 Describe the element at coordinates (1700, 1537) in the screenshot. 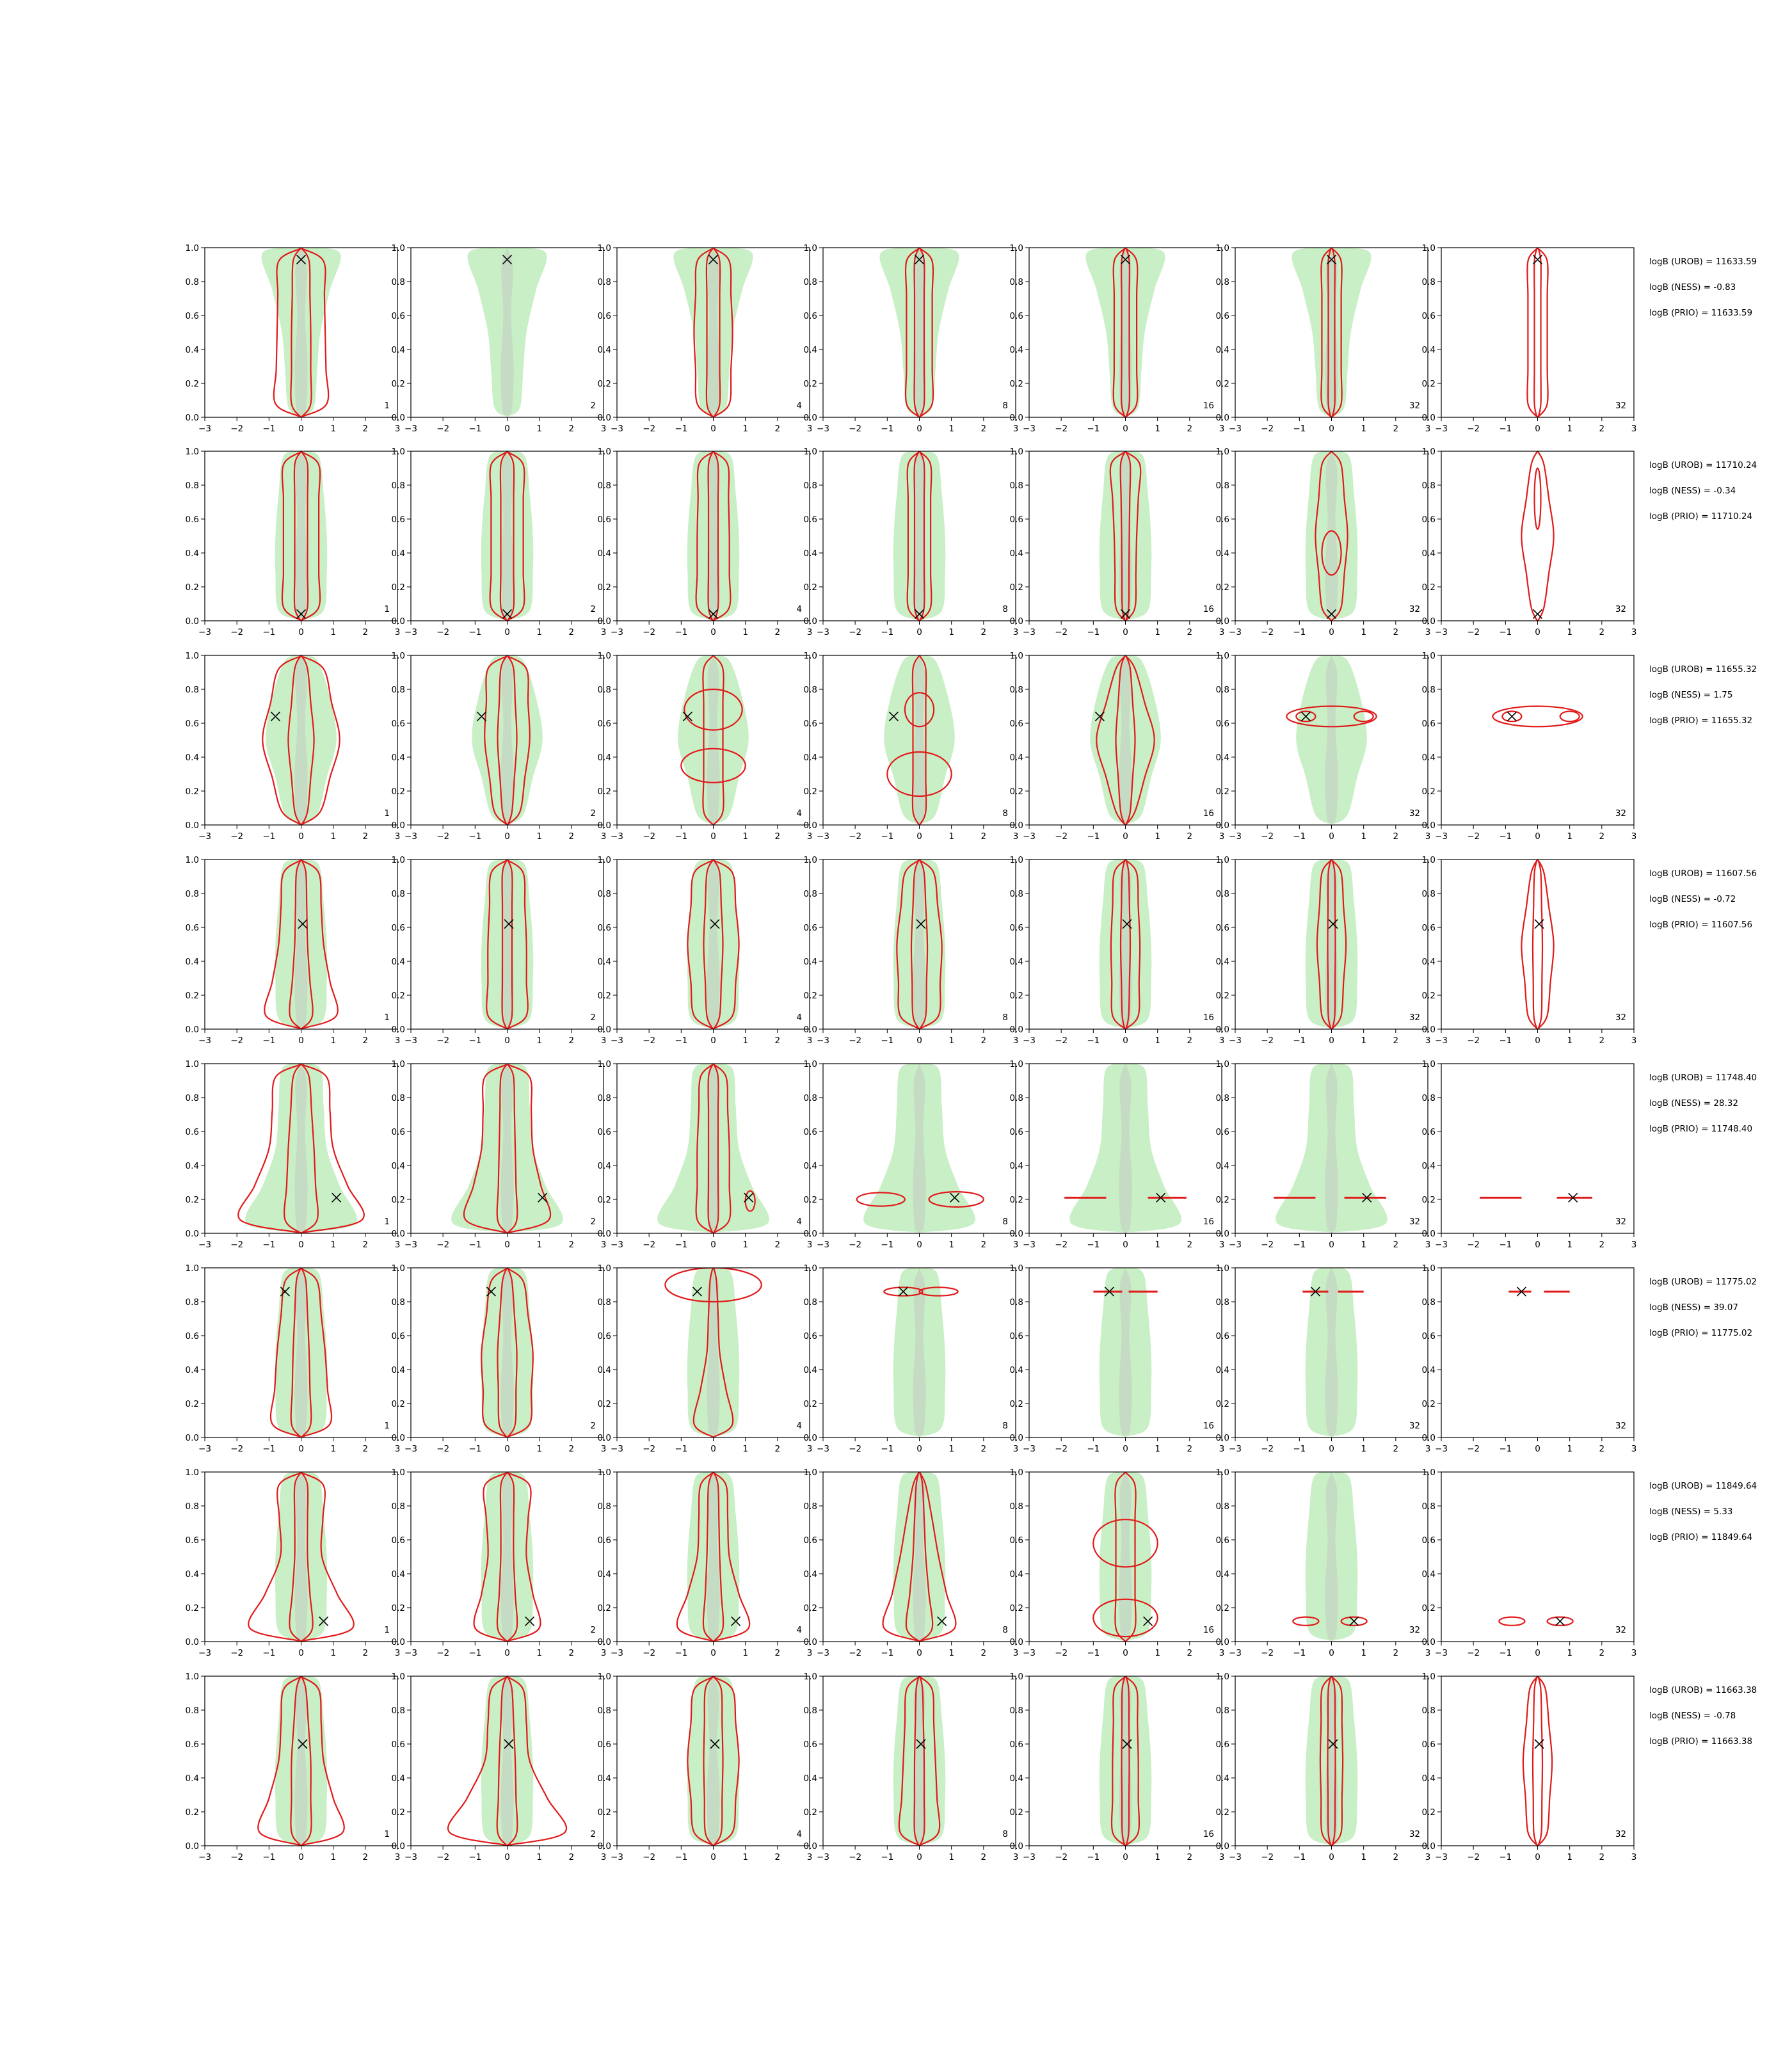

I see `logb-annotation: logB (PRIO) = 11849.64` at that location.